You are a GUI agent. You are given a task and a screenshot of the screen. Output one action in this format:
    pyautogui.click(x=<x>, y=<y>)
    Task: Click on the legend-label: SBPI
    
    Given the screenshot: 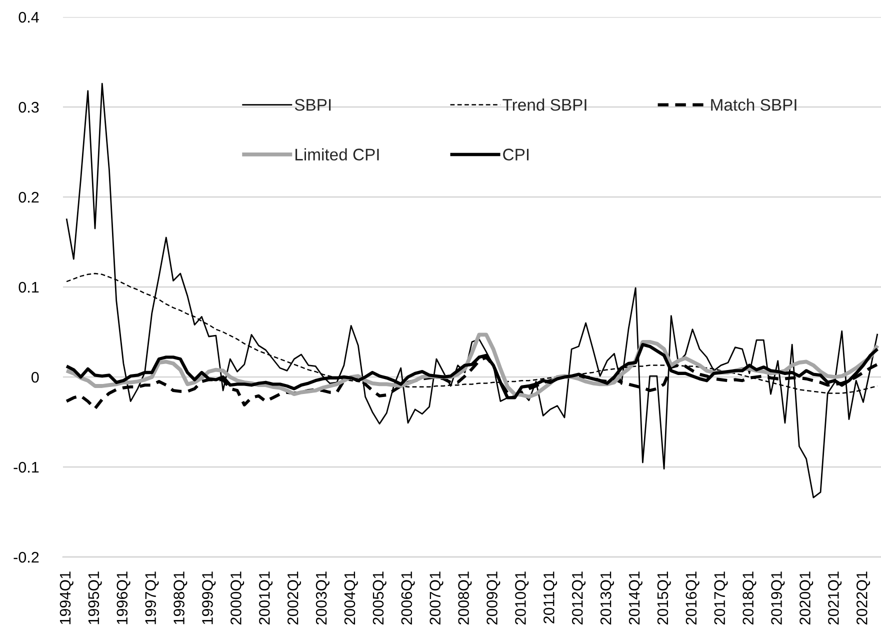 What is the action you would take?
    pyautogui.click(x=312, y=104)
    